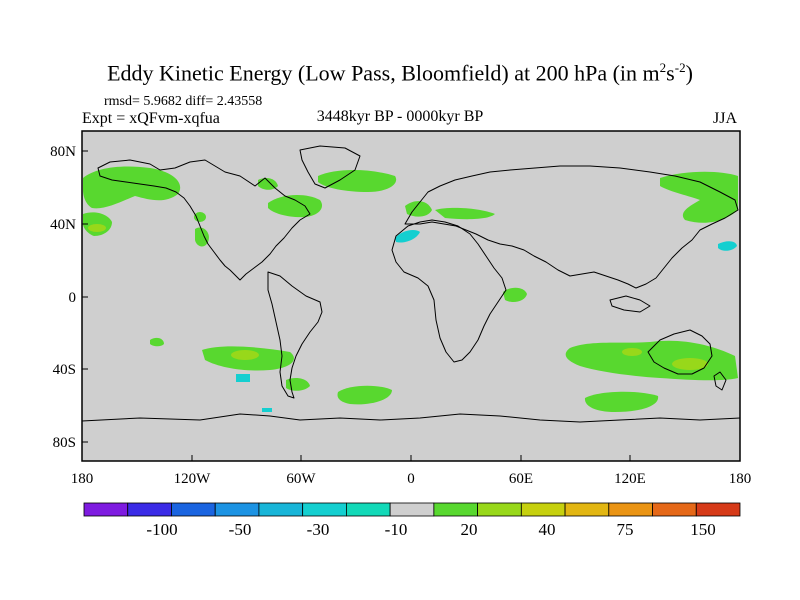 Image resolution: width=800 pixels, height=600 pixels. Describe the element at coordinates (295, 335) in the screenshot. I see `coast-south-america` at that location.